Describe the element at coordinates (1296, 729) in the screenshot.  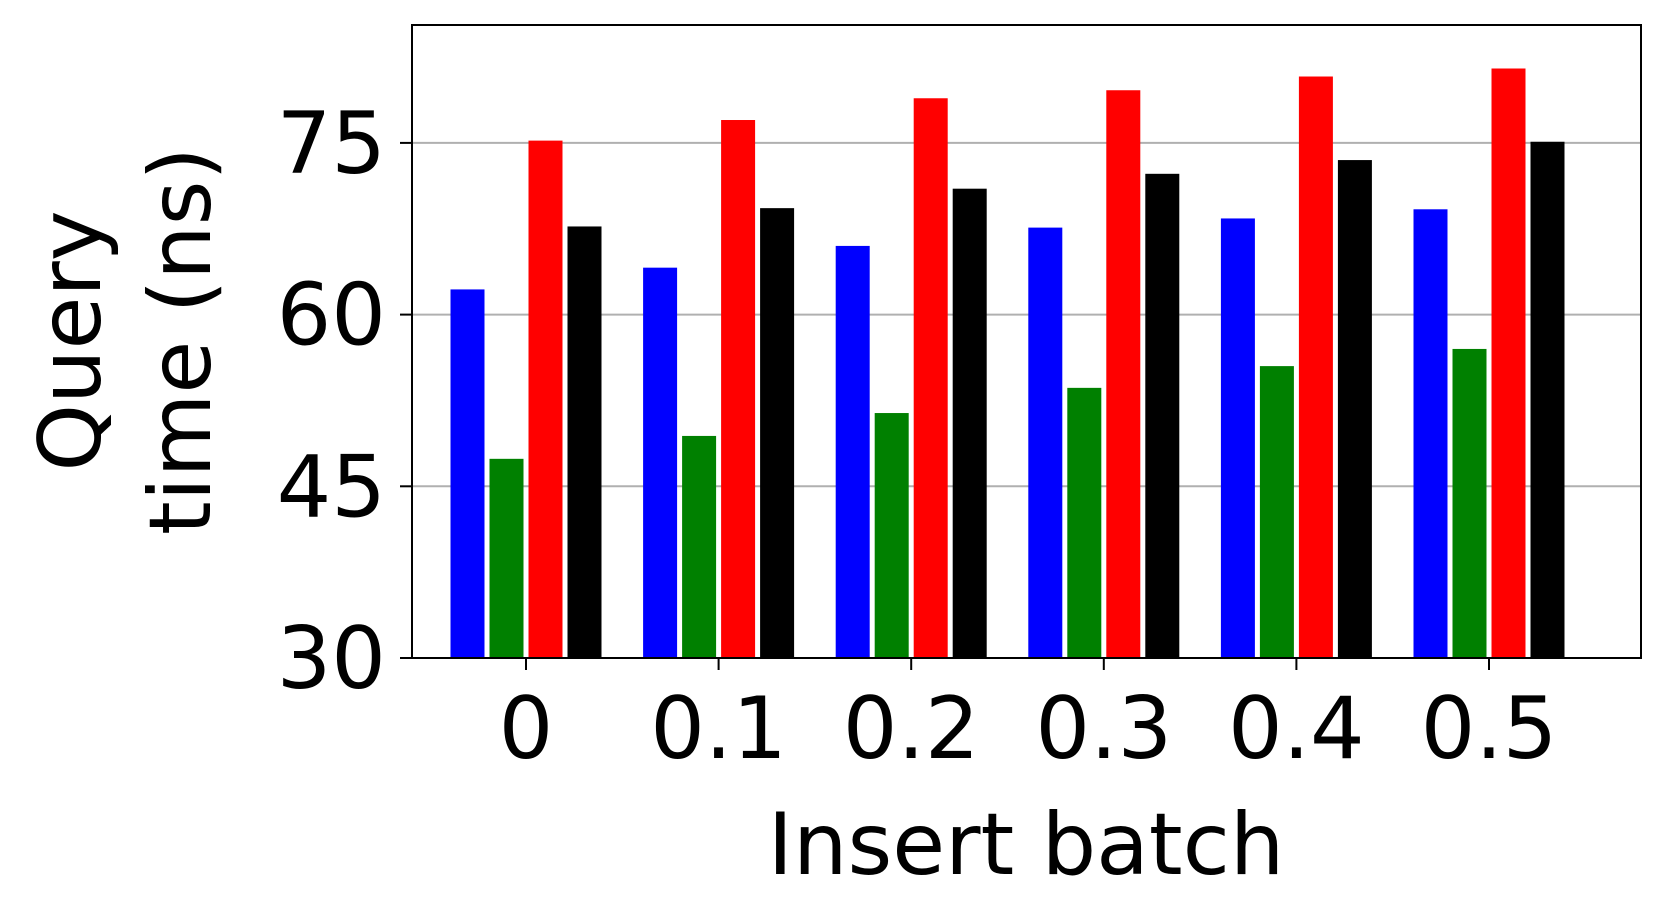
I see `x-tick-label: 0.4` at that location.